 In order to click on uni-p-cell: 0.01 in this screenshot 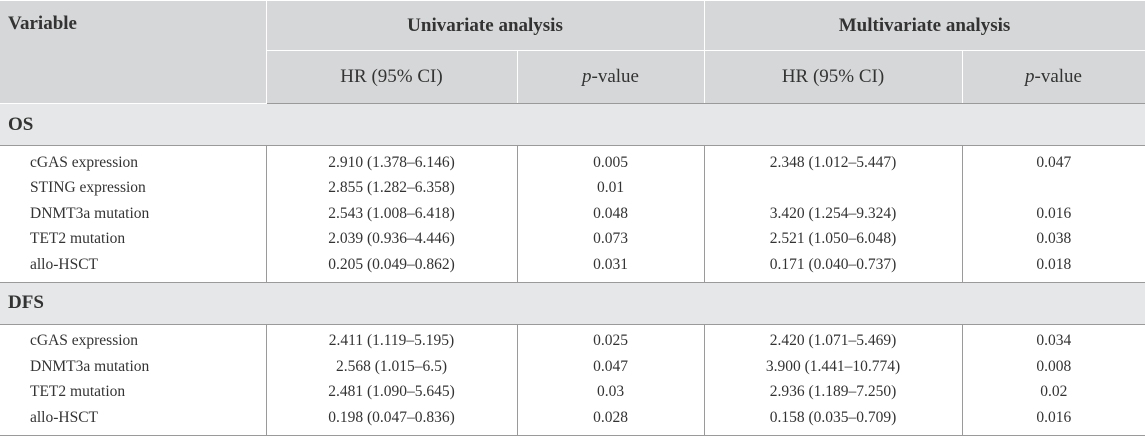, I will do `click(610, 188)`.